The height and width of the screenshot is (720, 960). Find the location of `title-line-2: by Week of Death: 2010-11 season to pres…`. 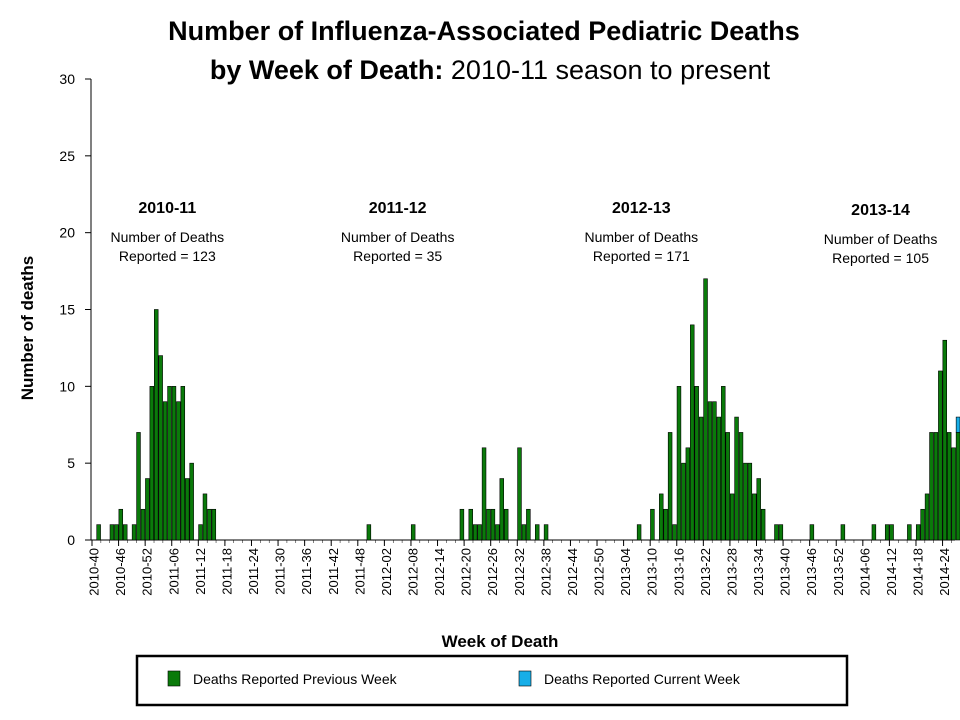

title-line-2: by Week of Death: 2010-11 season to pres… is located at coordinates (490, 70).